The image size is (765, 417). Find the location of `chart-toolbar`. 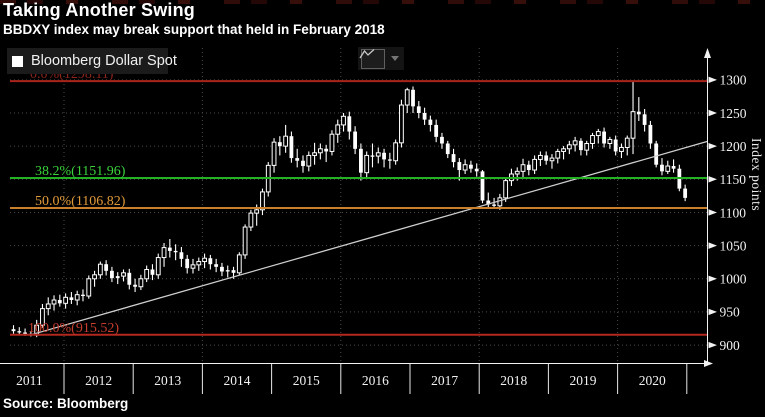

chart-toolbar is located at coordinates (381, 58).